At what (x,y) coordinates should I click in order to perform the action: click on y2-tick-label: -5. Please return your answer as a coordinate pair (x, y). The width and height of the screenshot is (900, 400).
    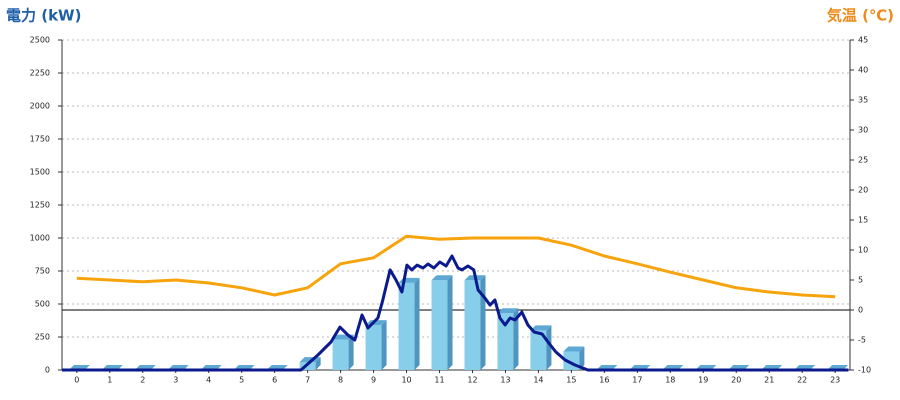
    Looking at the image, I should click on (862, 340).